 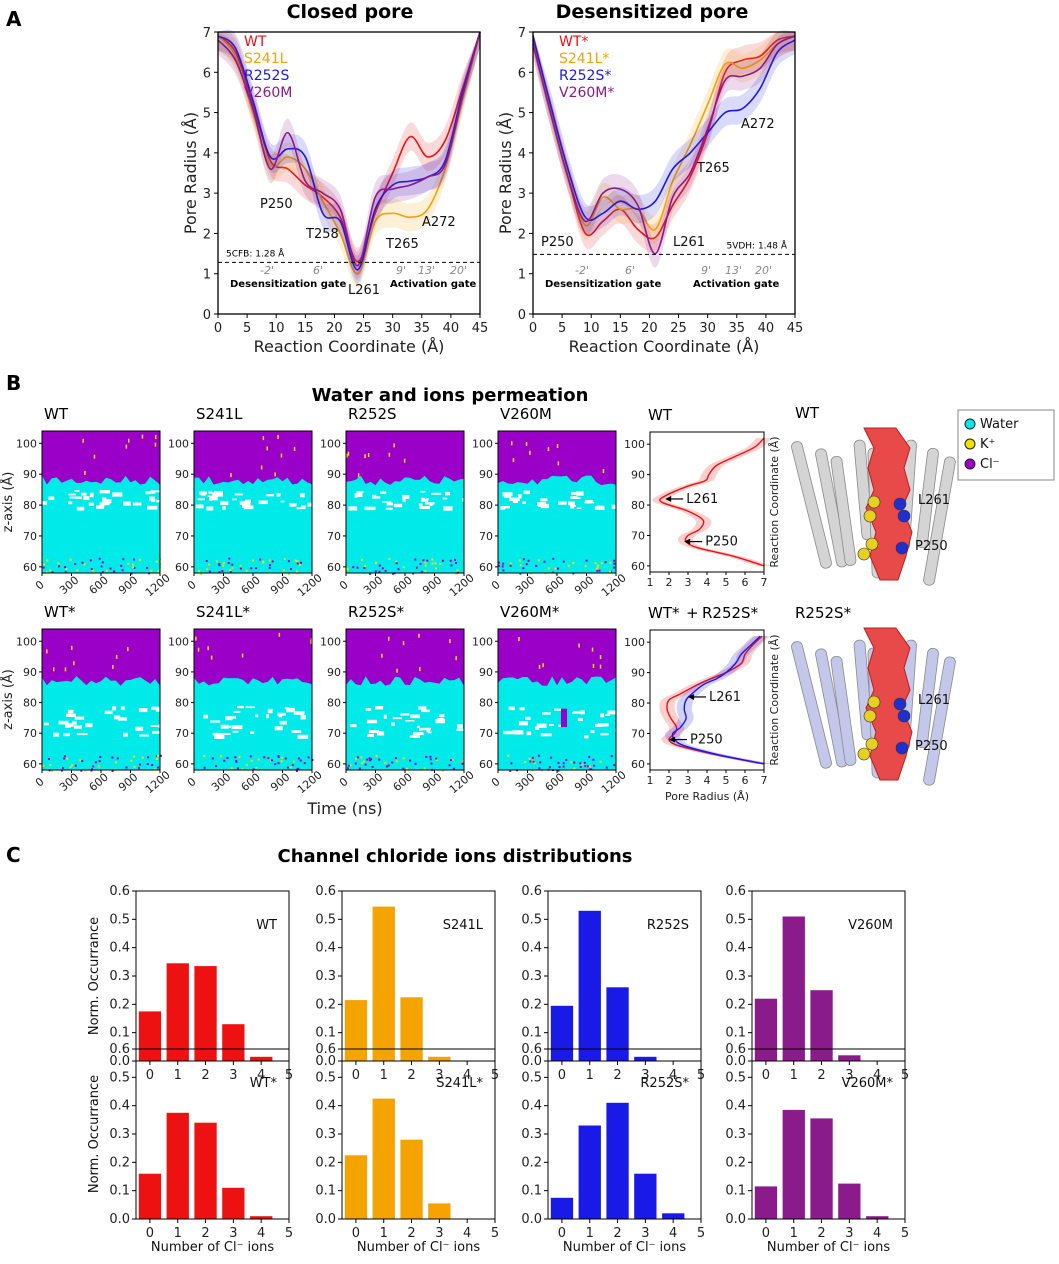 What do you see at coordinates (745, 780) in the screenshot?
I see `x-tick-label: 6` at bounding box center [745, 780].